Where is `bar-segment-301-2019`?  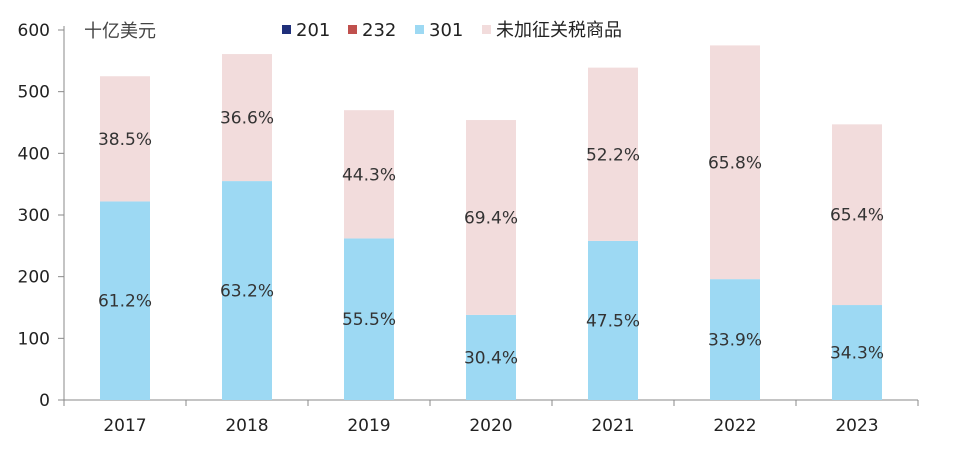 bar-segment-301-2019 is located at coordinates (369, 319).